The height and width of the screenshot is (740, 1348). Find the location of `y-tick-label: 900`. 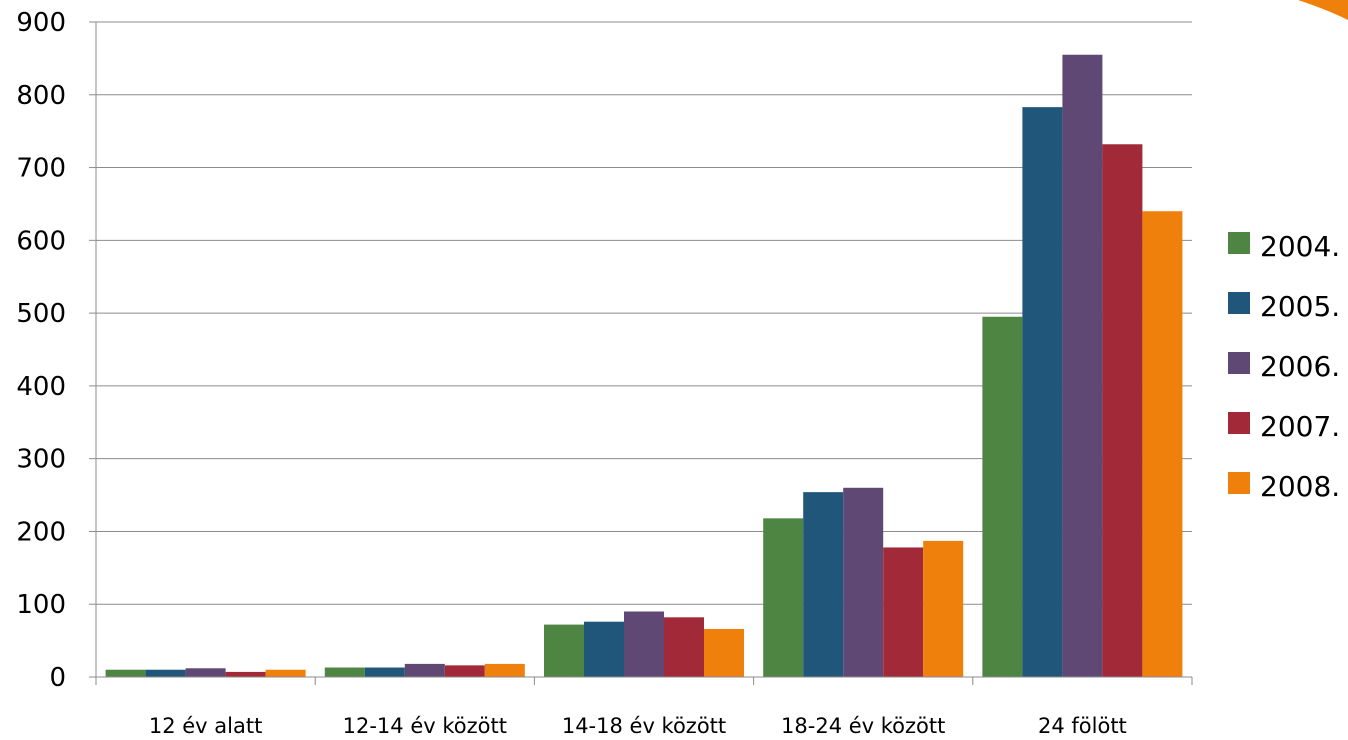

y-tick-label: 900 is located at coordinates (41, 23).